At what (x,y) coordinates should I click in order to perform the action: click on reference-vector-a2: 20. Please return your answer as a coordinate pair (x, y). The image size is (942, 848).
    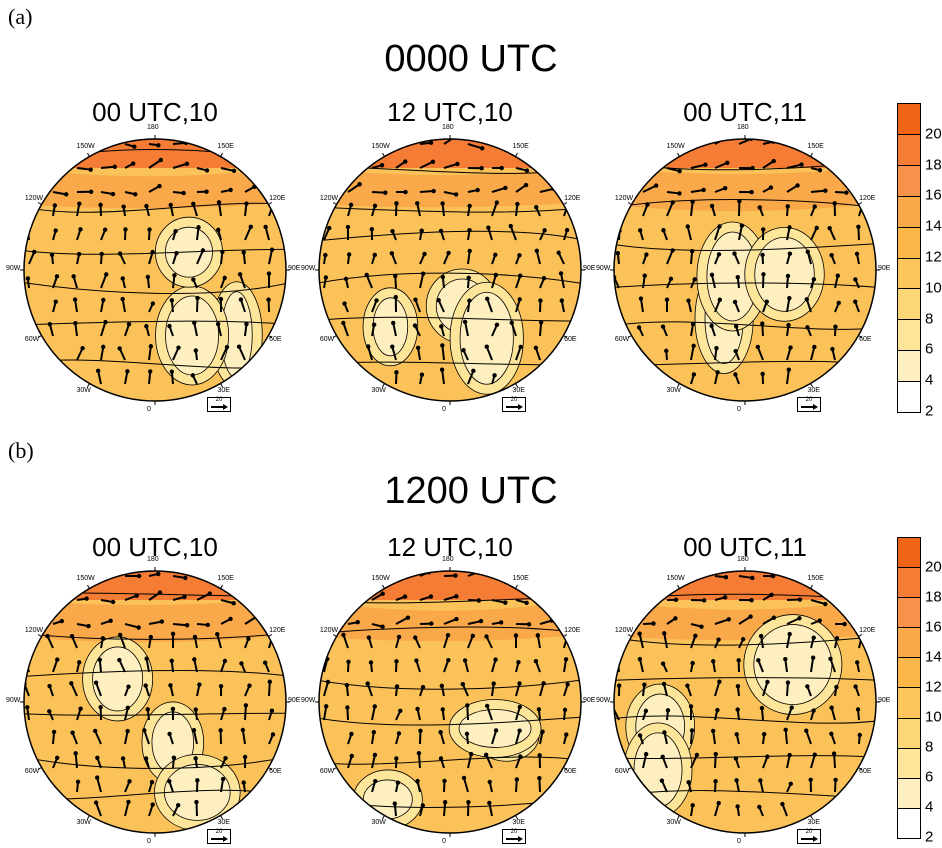
    Looking at the image, I should click on (514, 404).